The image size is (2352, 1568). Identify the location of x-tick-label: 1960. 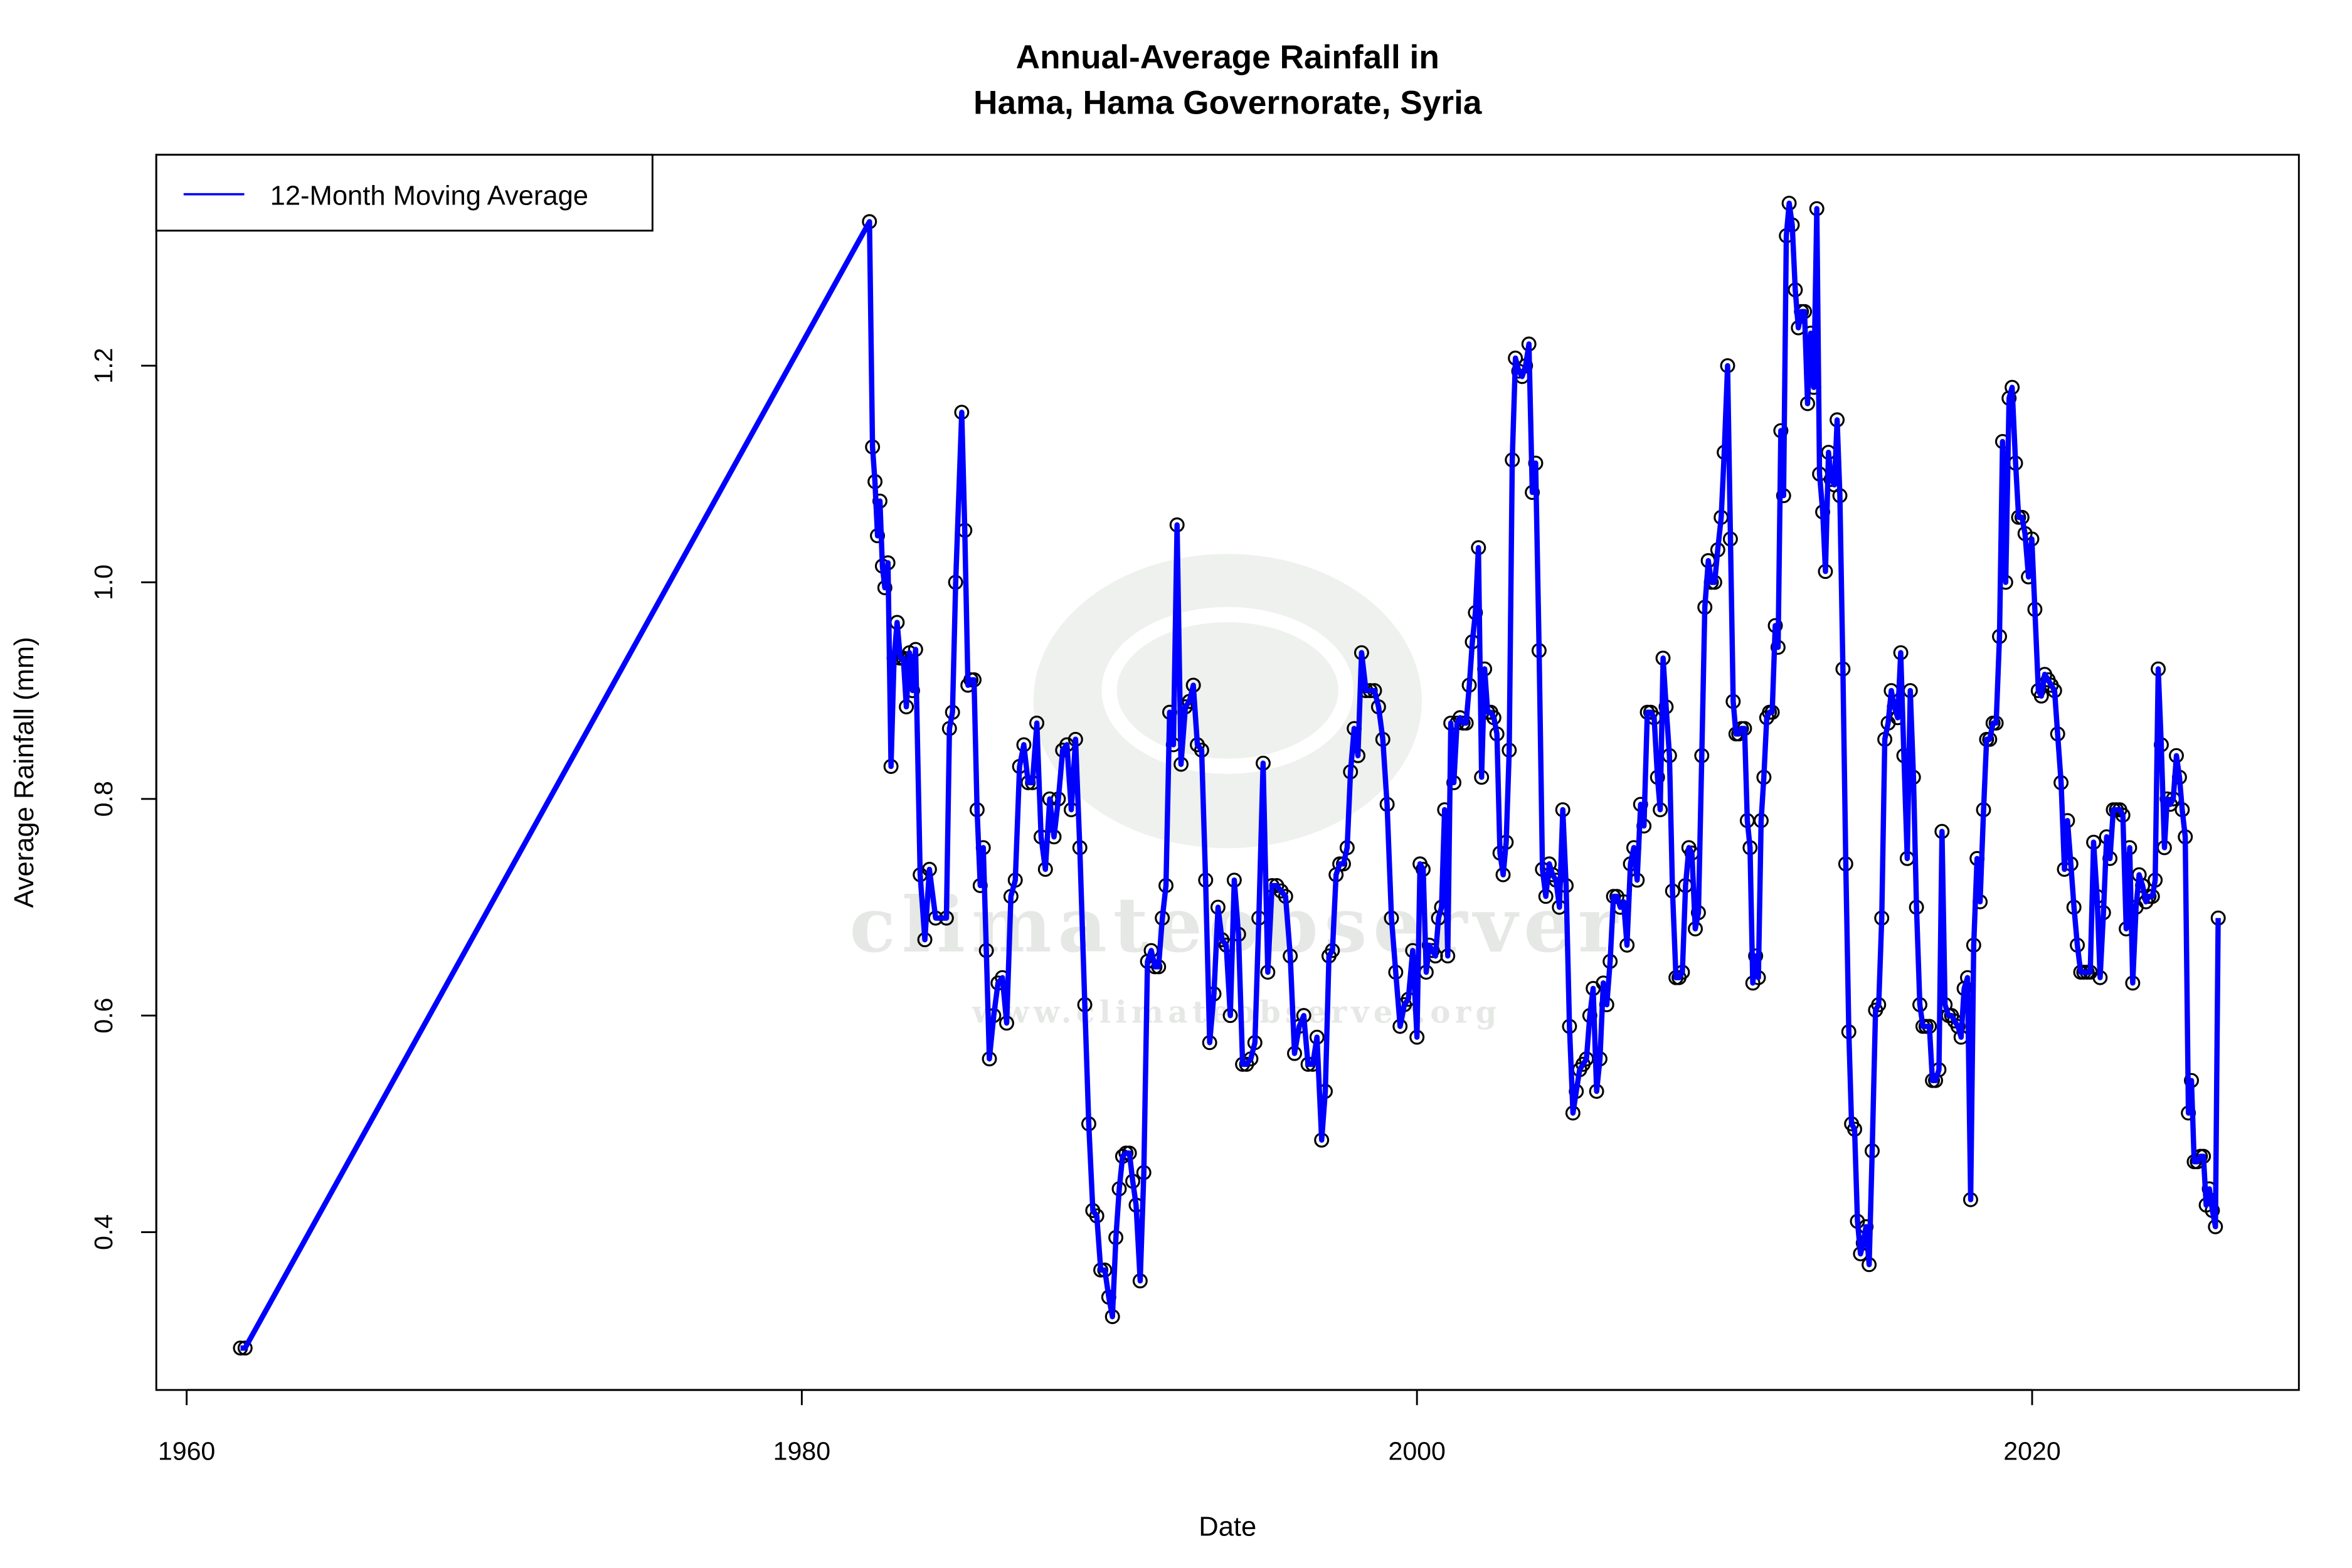
(186, 1450).